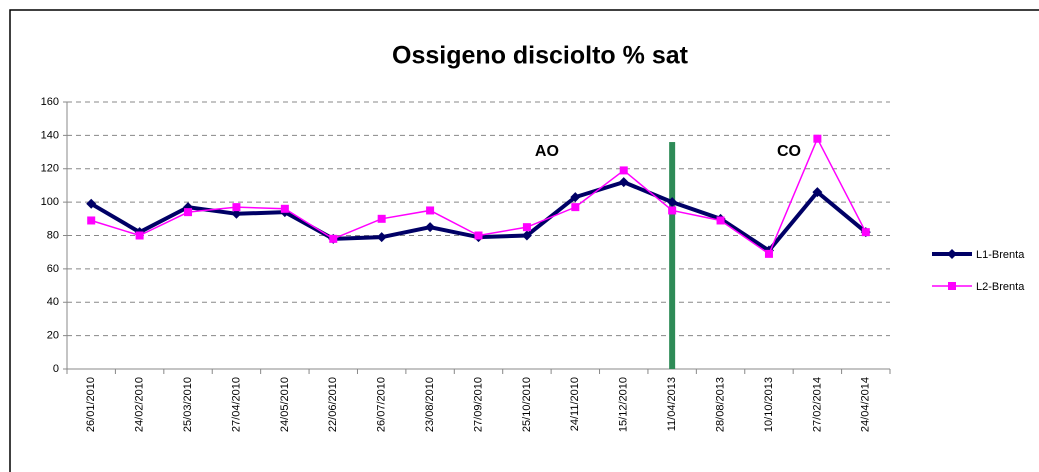 This screenshot has height=472, width=1039. What do you see at coordinates (540, 56) in the screenshot?
I see `chart-title: Ossigeno disciolto % sat` at bounding box center [540, 56].